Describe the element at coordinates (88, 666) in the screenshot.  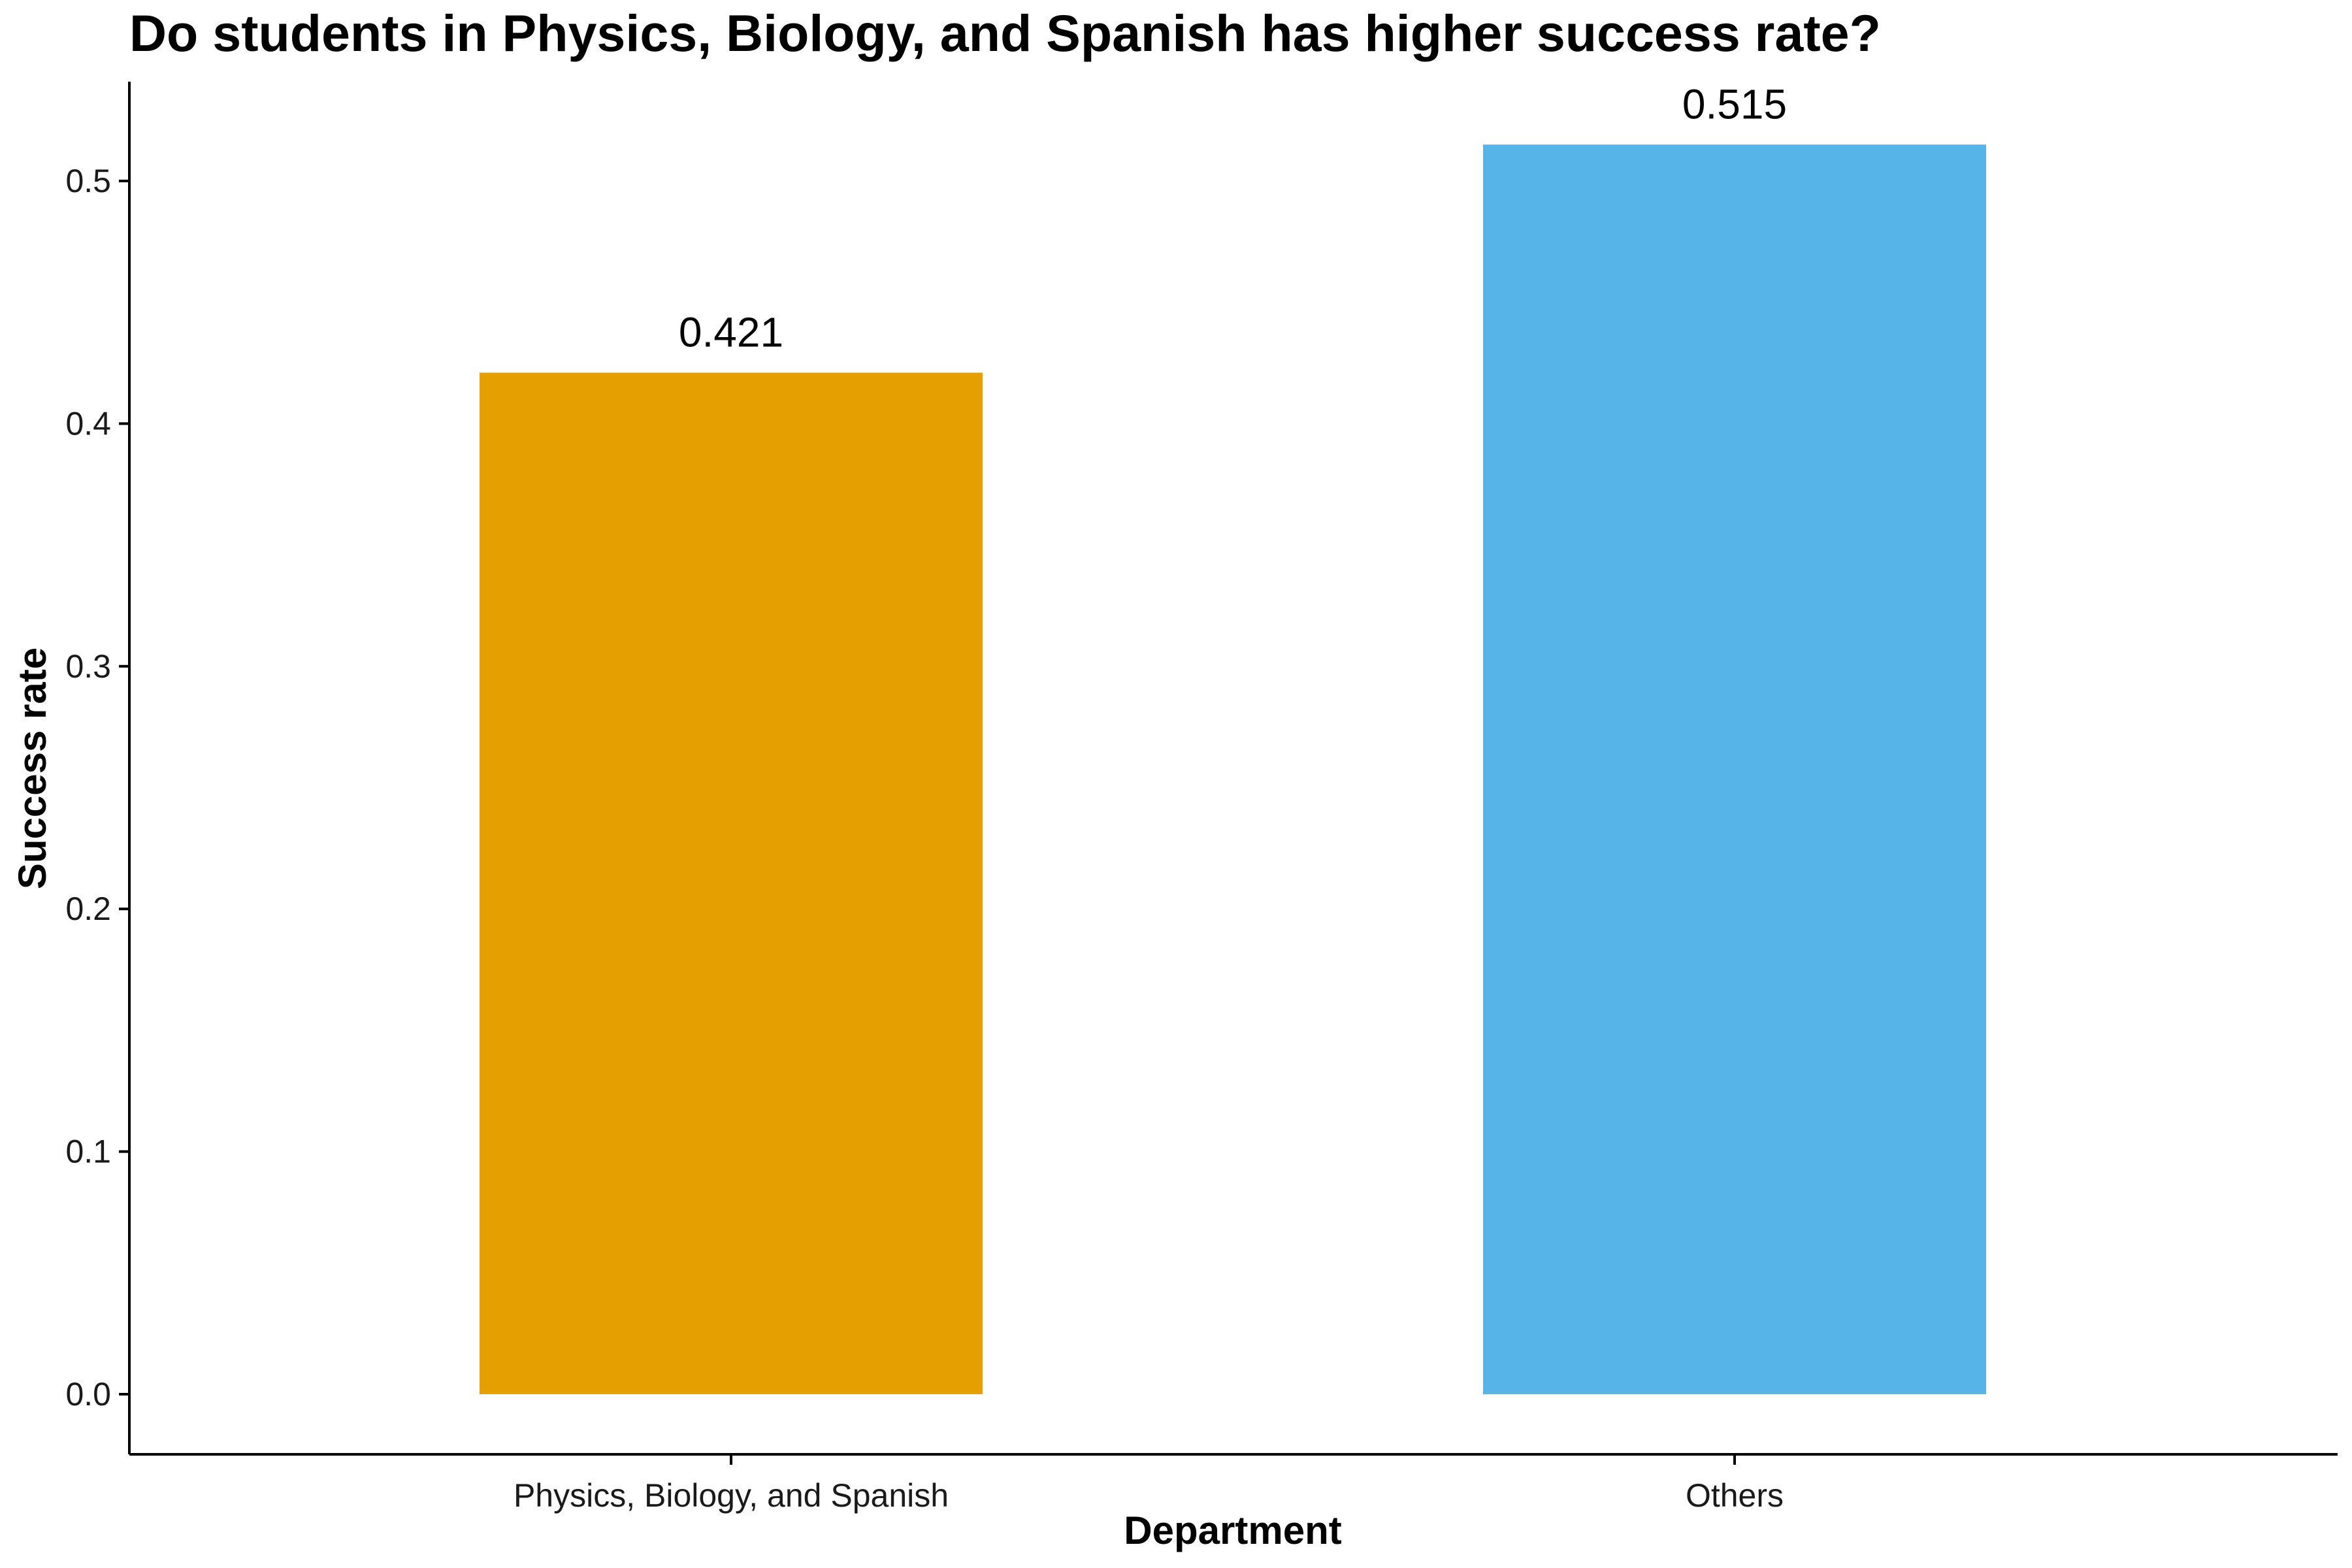
I see `y-tick-label: 0.3` at that location.